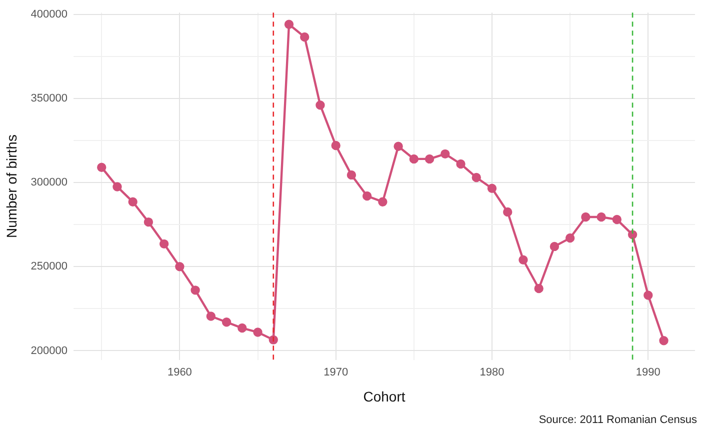 The width and height of the screenshot is (703, 435). I want to click on x-tick-label: 1970, so click(336, 372).